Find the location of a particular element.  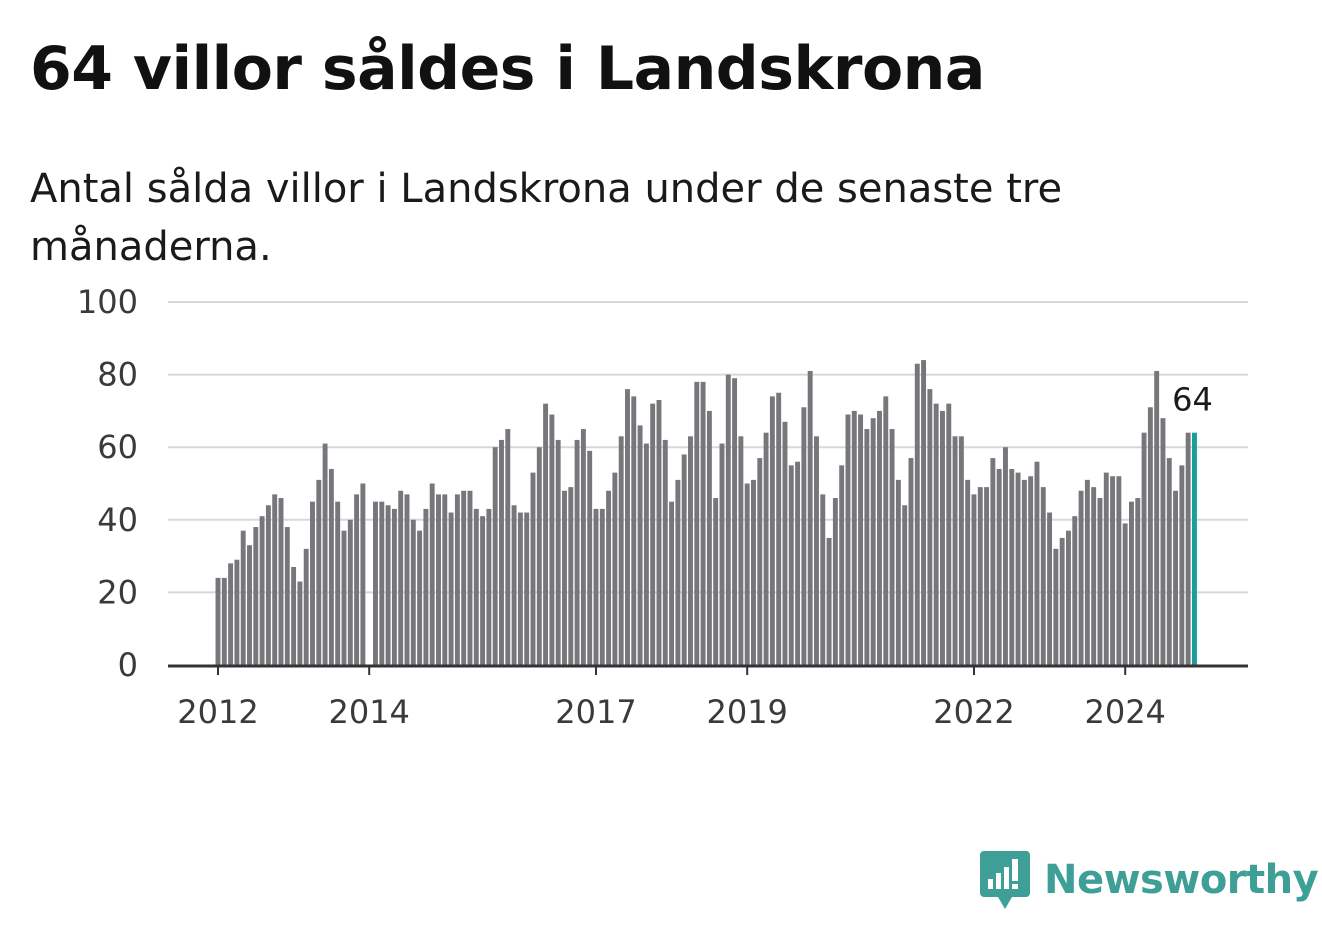

highlight-bar is located at coordinates (1194, 548).